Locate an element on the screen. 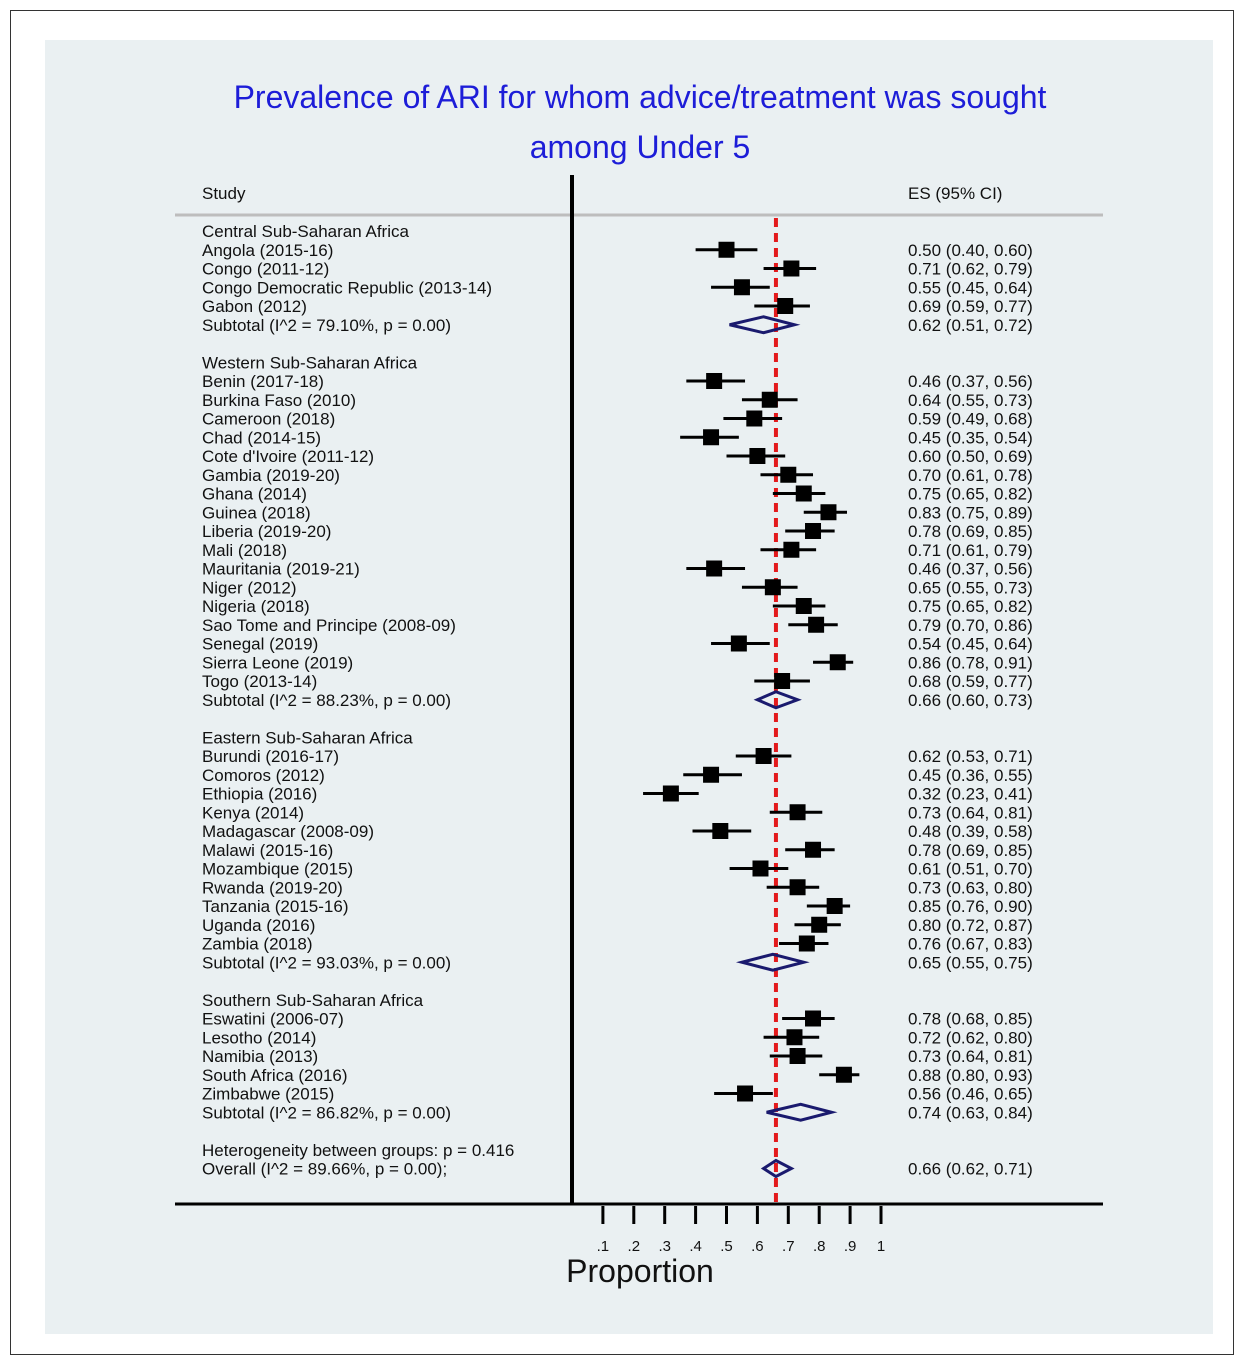 The image size is (1239, 1359). es-value: 0.45 (0.35, 0.54) is located at coordinates (970, 437).